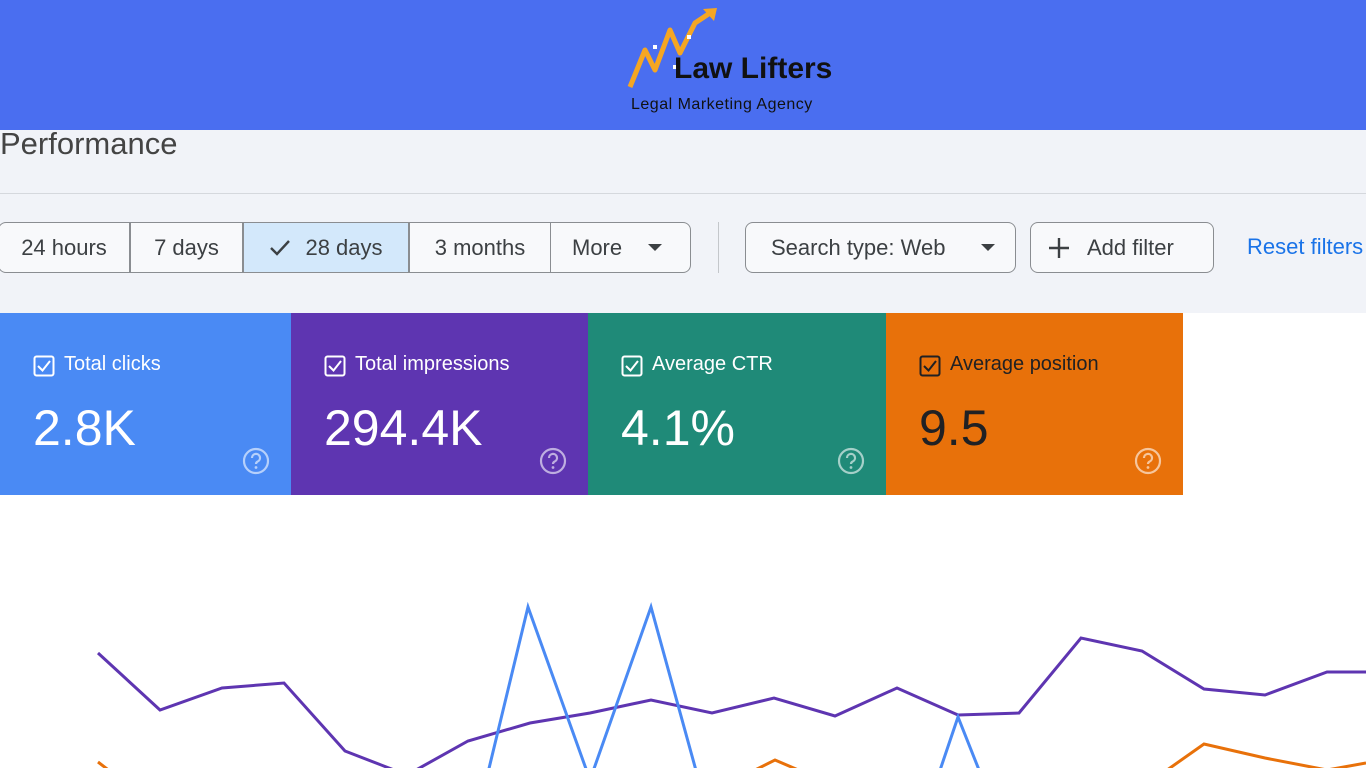 The height and width of the screenshot is (768, 1366). I want to click on metric-card: Average CTR 4.1%, so click(737, 404).